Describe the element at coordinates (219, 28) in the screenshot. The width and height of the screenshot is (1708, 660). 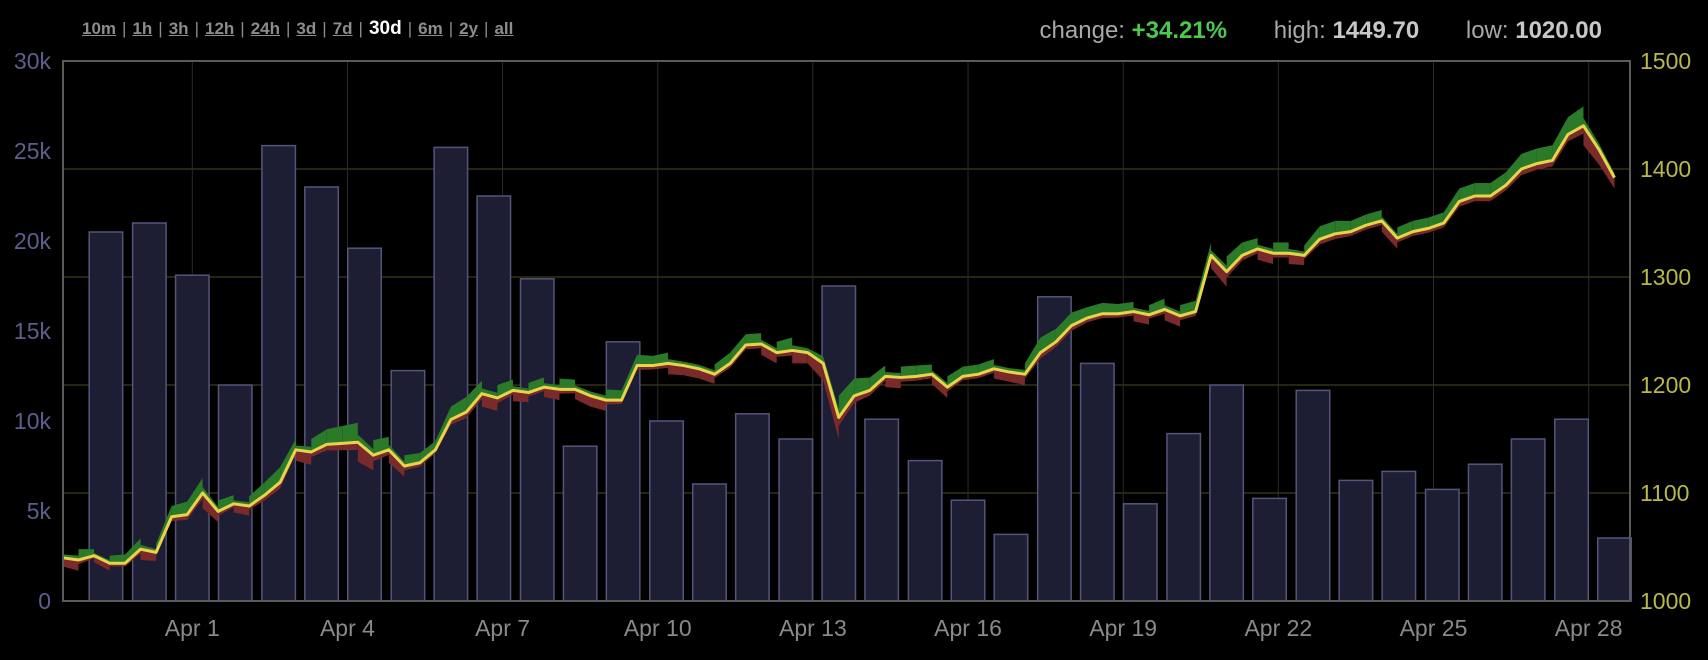
I see `range-link-12h: 12h` at that location.